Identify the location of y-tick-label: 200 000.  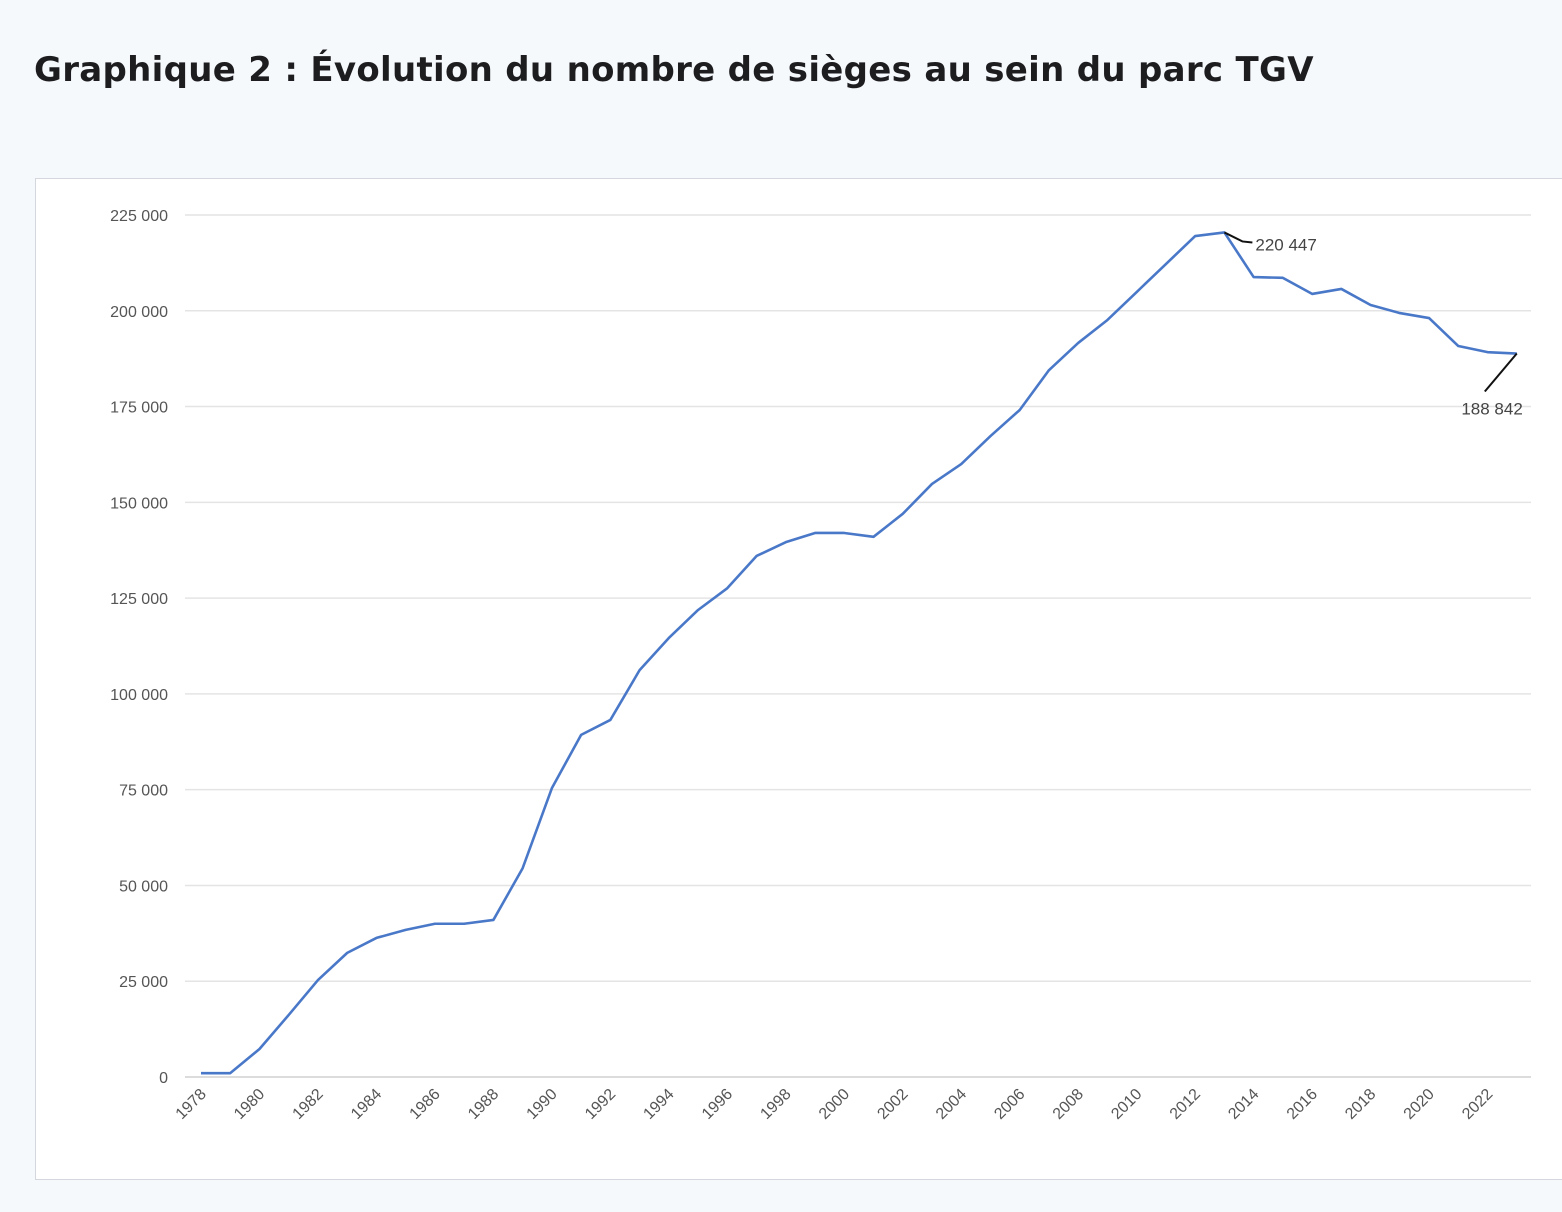
(139, 312).